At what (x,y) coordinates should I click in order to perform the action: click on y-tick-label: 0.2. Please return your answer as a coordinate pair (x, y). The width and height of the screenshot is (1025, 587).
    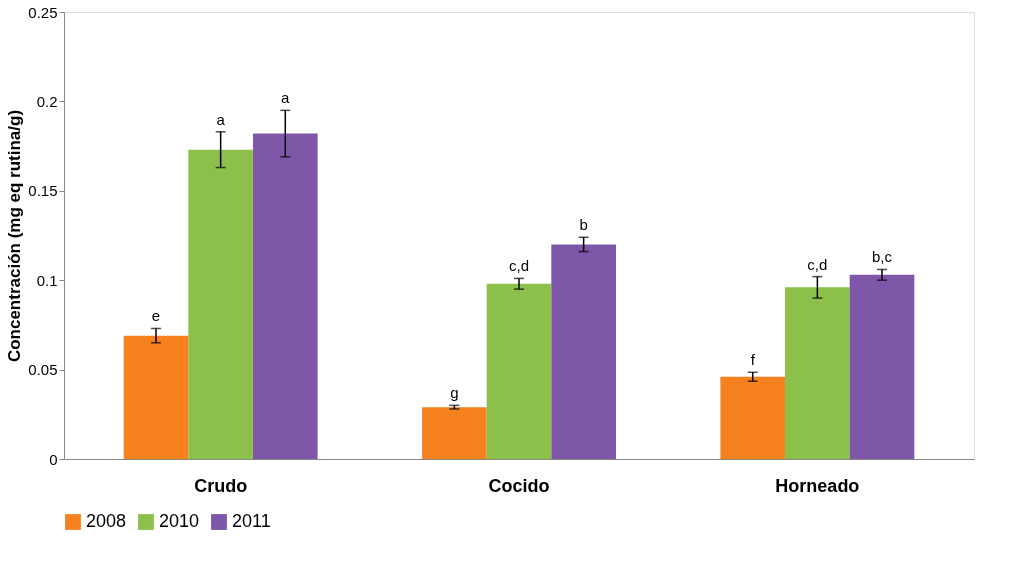
    Looking at the image, I should click on (47, 101).